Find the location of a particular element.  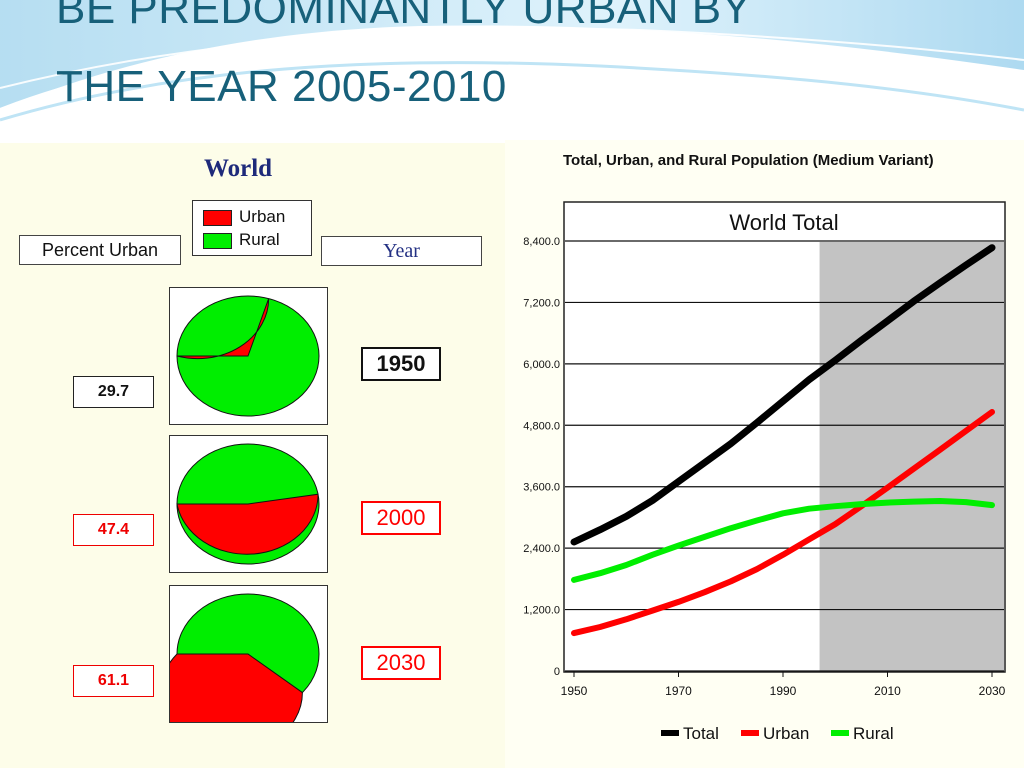

series-line-rural is located at coordinates (783, 540).